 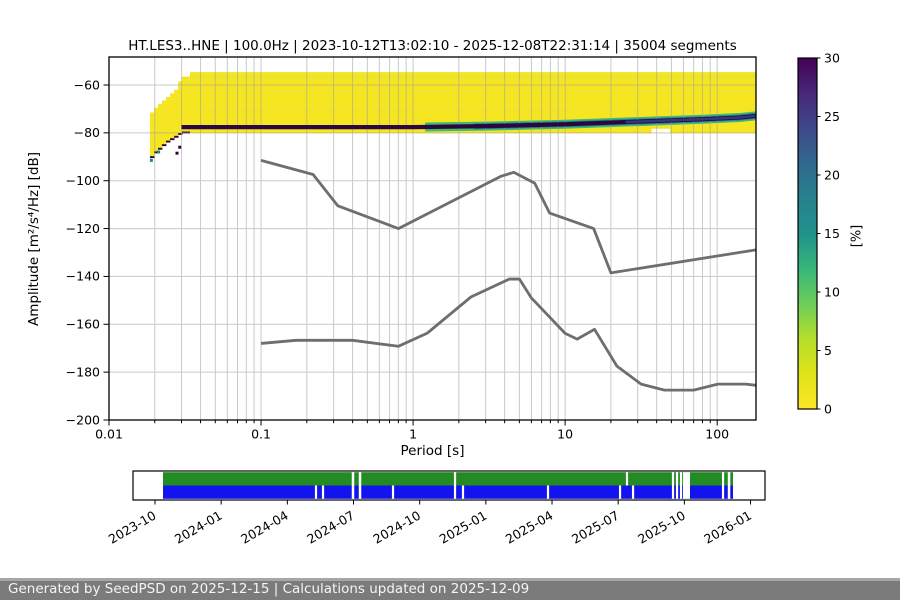 I want to click on x-tick-label: 0.01, so click(x=109, y=434).